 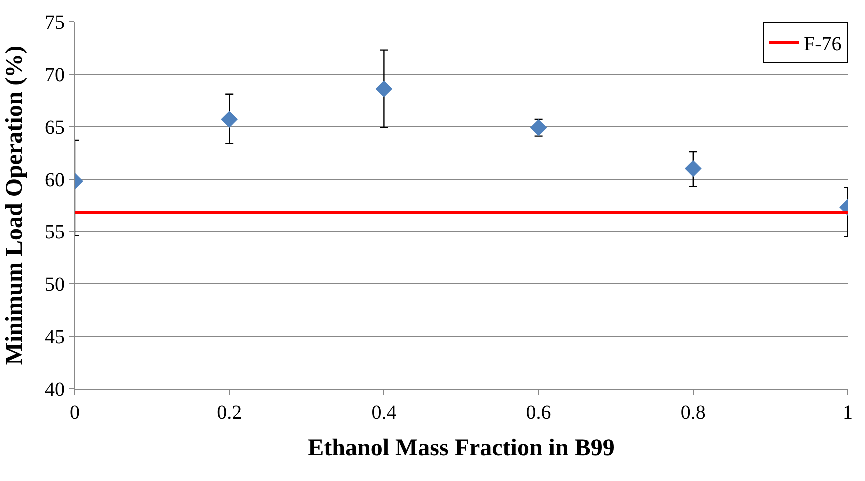 What do you see at coordinates (693, 413) in the screenshot?
I see `x-tick-label: 0.8` at bounding box center [693, 413].